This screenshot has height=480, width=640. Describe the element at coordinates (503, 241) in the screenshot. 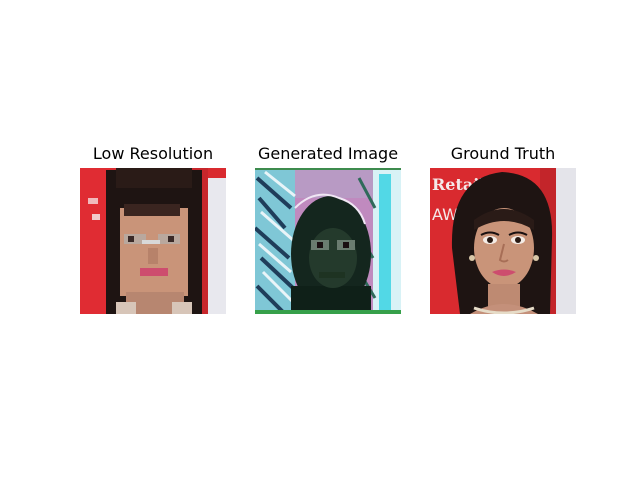

I see `ground-truth-image: Retail AW` at that location.